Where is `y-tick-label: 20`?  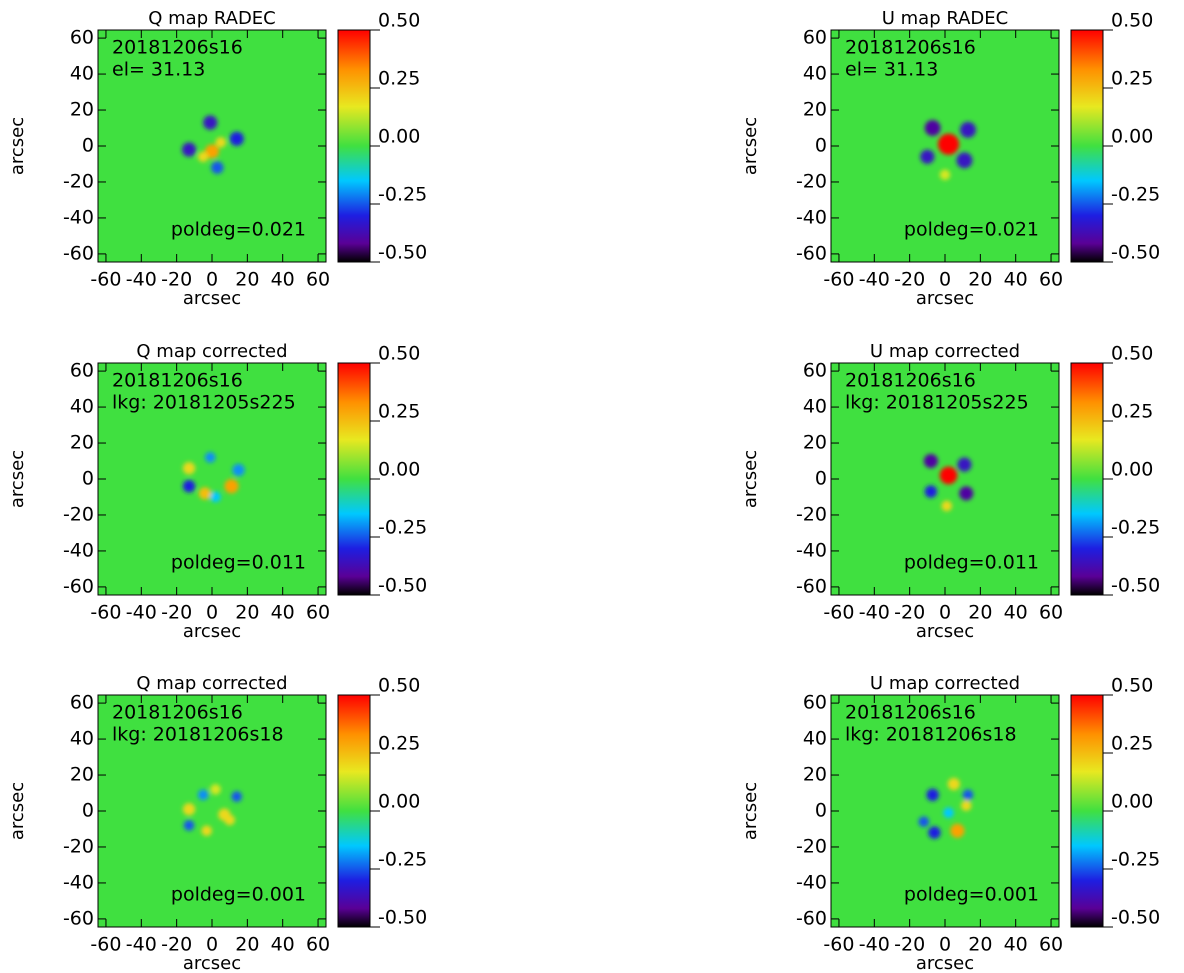
y-tick-label: 20 is located at coordinates (82, 775).